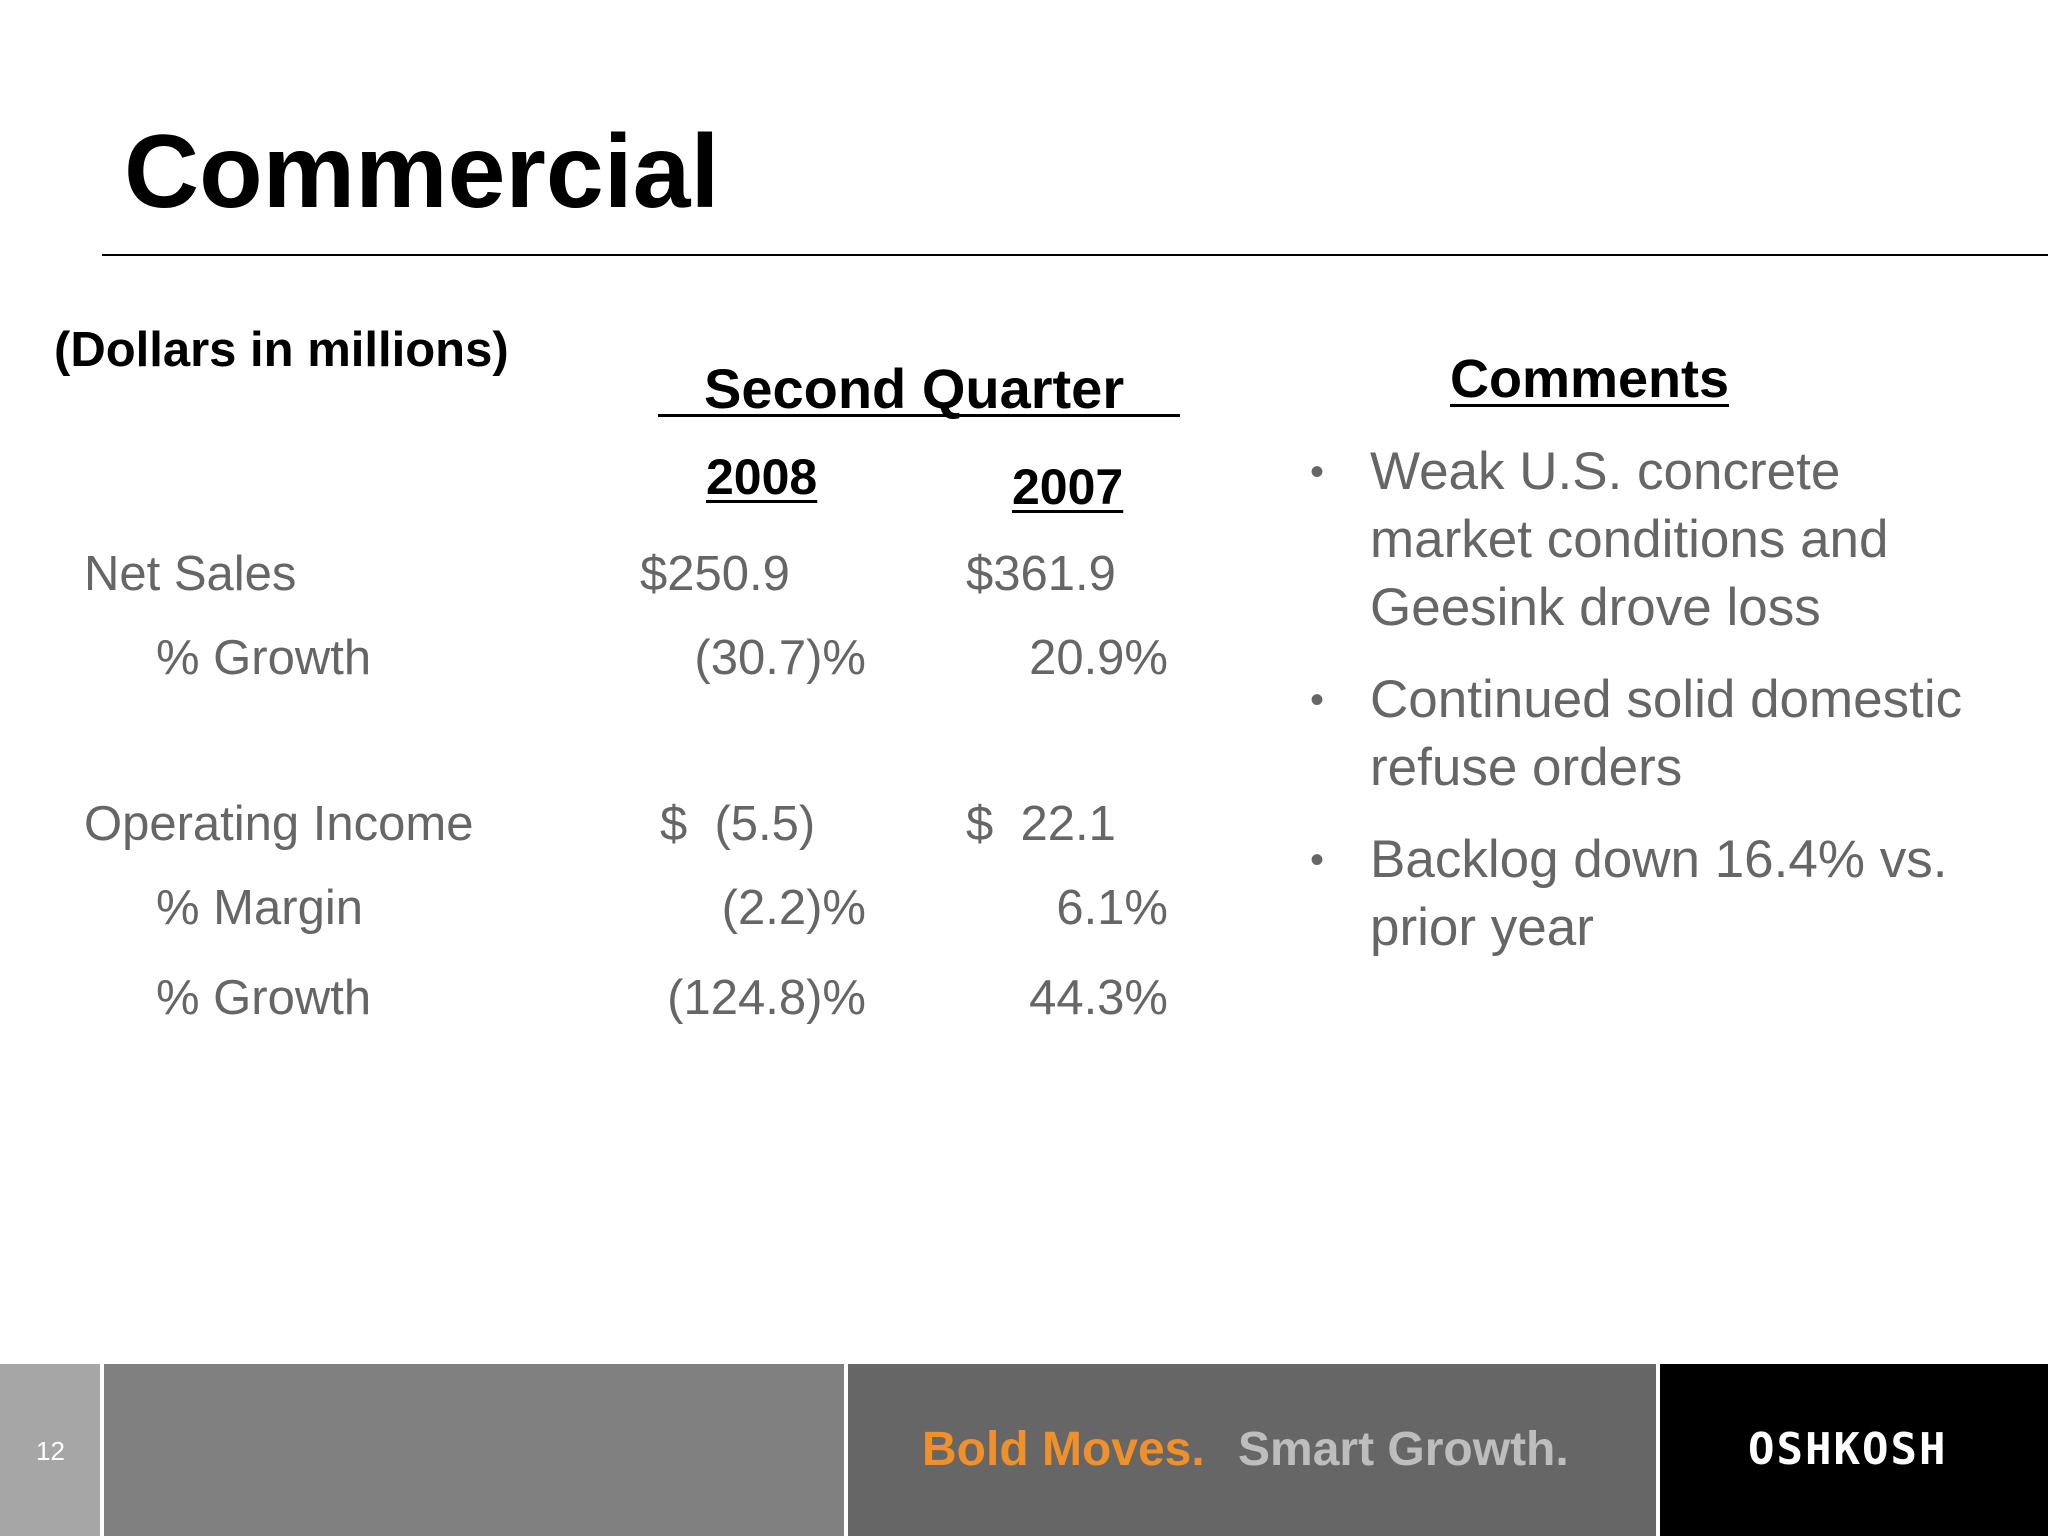 Image resolution: width=2048 pixels, height=1536 pixels. I want to click on footer-bar: 12 Bold Moves. Smart Growth. OSHKOSH, so click(1024, 1450).